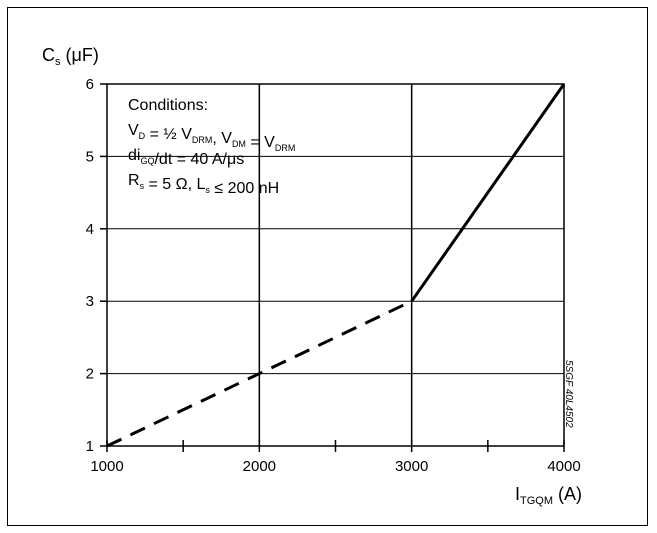 Image resolution: width=657 pixels, height=533 pixels. What do you see at coordinates (90, 301) in the screenshot?
I see `y-tick-label: 3` at bounding box center [90, 301].